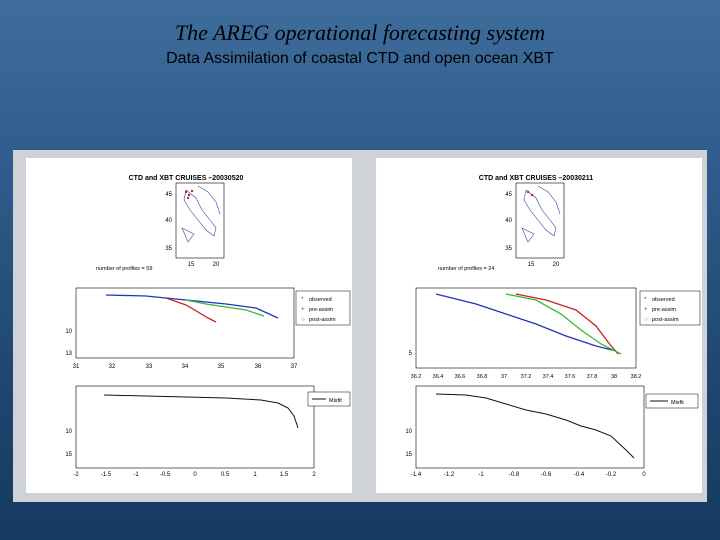  What do you see at coordinates (165, 475) in the screenshot?
I see `left-misfit-x-tick: -0.5` at bounding box center [165, 475].